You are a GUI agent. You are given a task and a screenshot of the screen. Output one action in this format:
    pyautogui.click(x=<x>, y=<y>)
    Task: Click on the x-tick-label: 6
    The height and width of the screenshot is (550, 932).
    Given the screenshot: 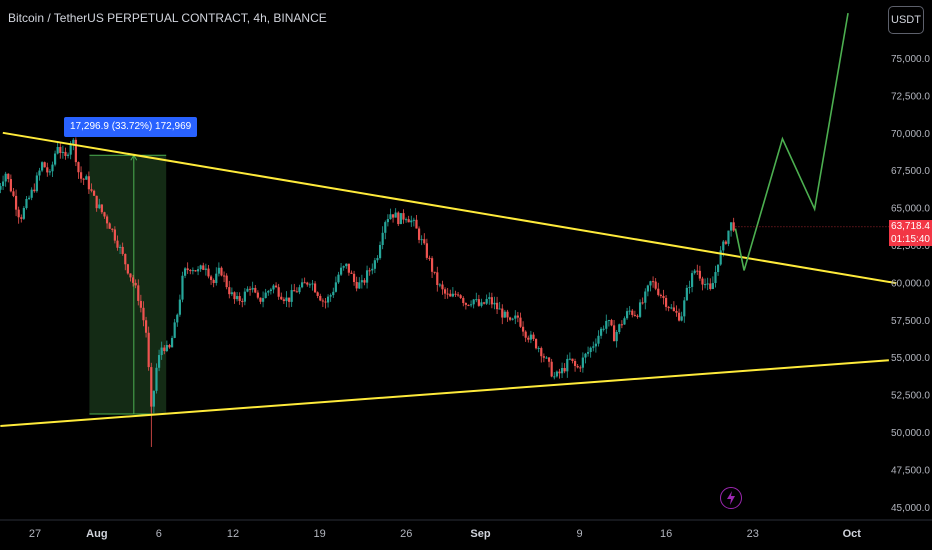 What is the action you would take?
    pyautogui.click(x=159, y=534)
    